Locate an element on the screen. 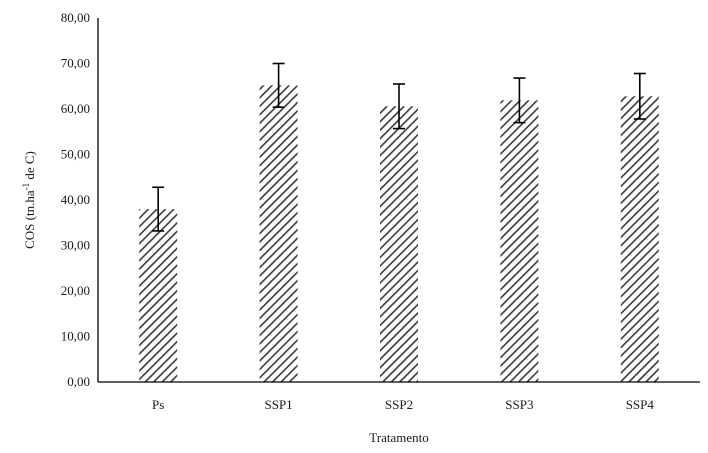 The image size is (708, 453). x-tick-label: SSP2 is located at coordinates (399, 404).